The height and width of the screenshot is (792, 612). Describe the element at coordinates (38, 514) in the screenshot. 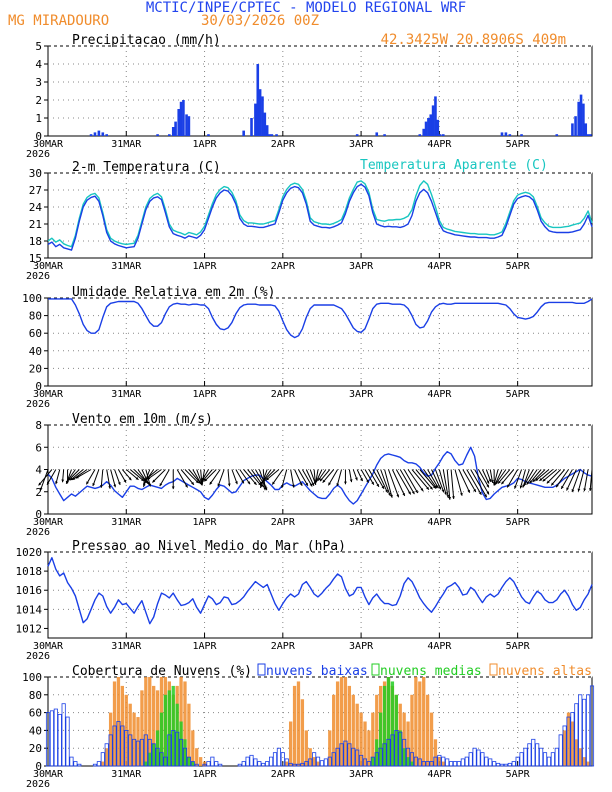

I see `wind-y-tick-label: 0` at that location.